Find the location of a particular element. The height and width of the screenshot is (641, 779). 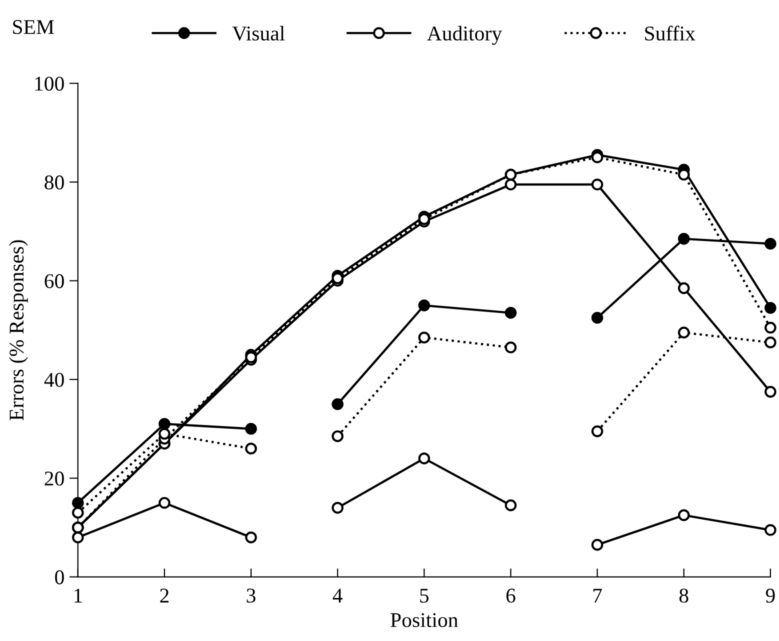

y-tick-label: 80 is located at coordinates (54, 182).